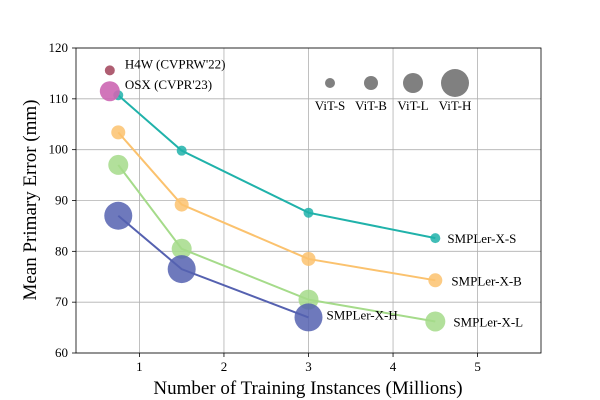  I want to click on y-tick-label: 80, so click(61, 250).